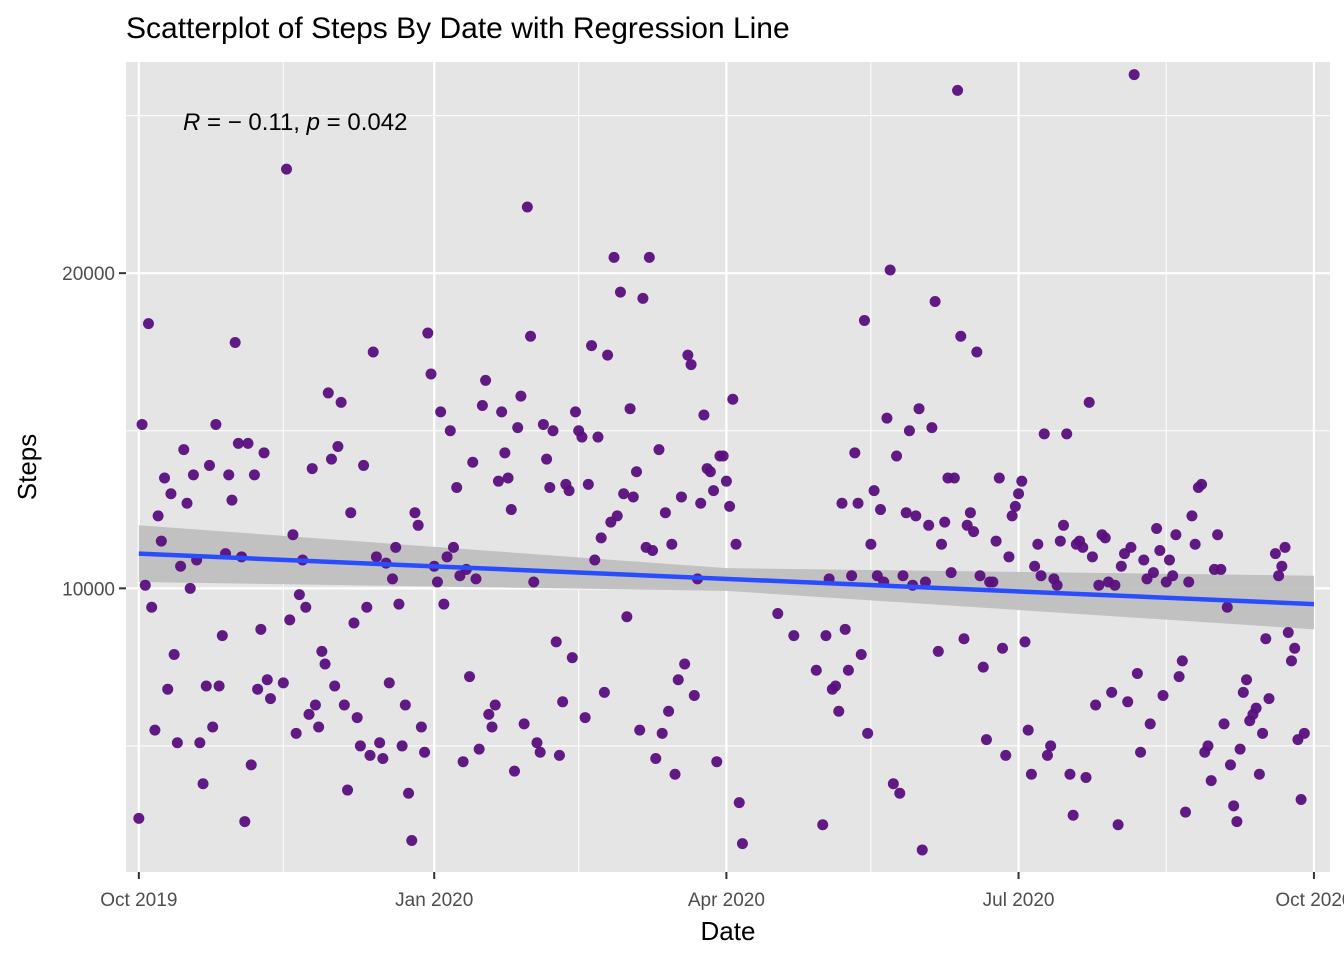  I want to click on y-tick-label: 20000, so click(88, 274).